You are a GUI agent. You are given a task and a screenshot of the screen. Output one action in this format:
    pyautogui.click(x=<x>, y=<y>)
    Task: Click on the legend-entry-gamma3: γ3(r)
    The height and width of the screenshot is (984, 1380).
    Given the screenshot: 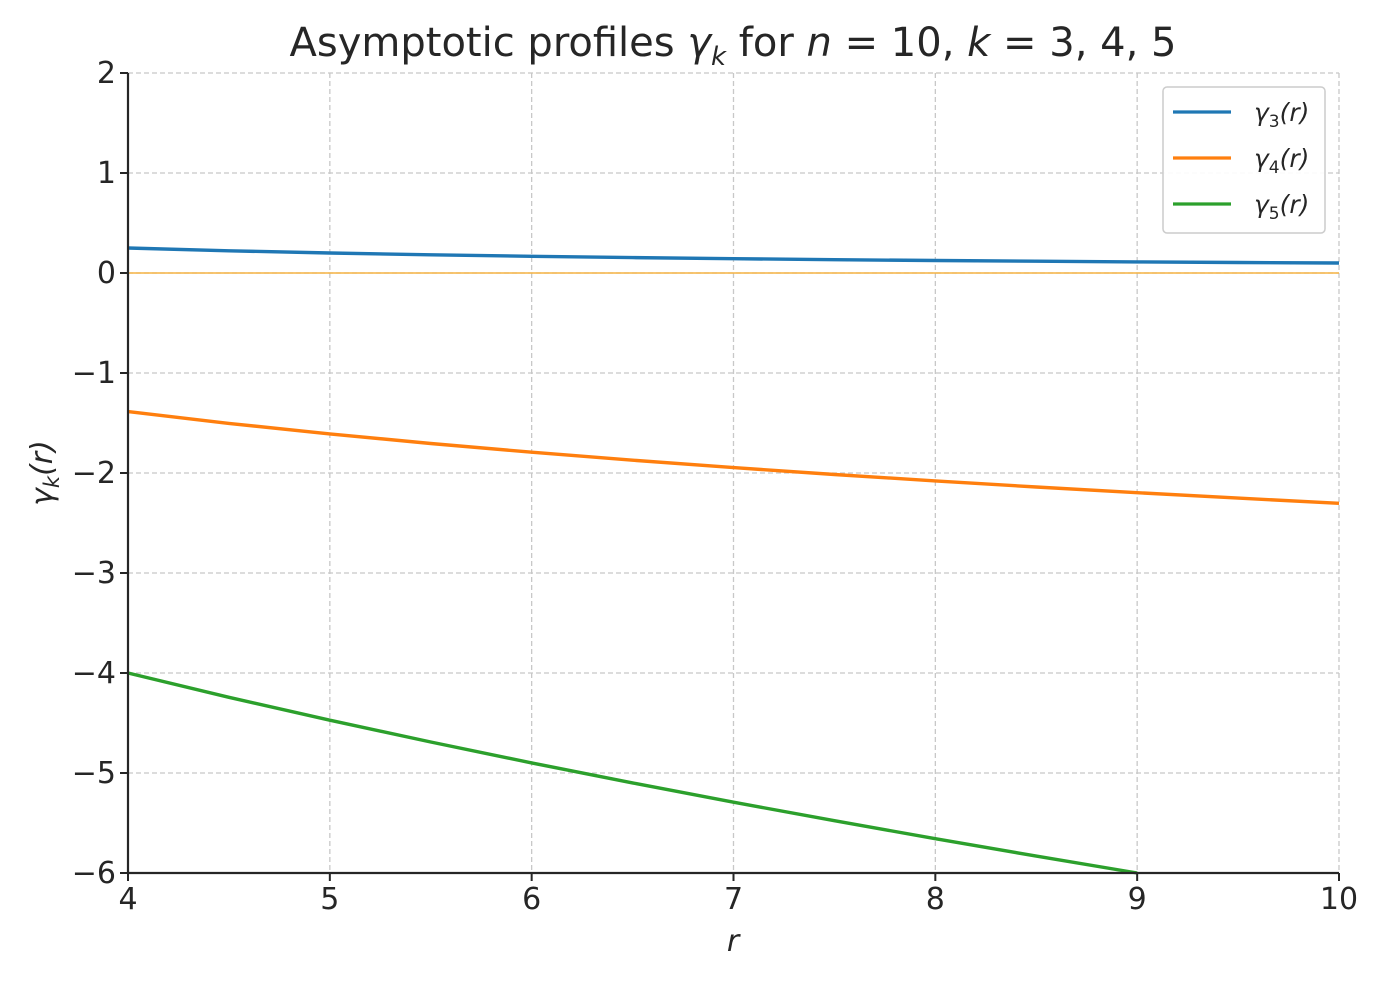 What is the action you would take?
    pyautogui.click(x=1241, y=115)
    